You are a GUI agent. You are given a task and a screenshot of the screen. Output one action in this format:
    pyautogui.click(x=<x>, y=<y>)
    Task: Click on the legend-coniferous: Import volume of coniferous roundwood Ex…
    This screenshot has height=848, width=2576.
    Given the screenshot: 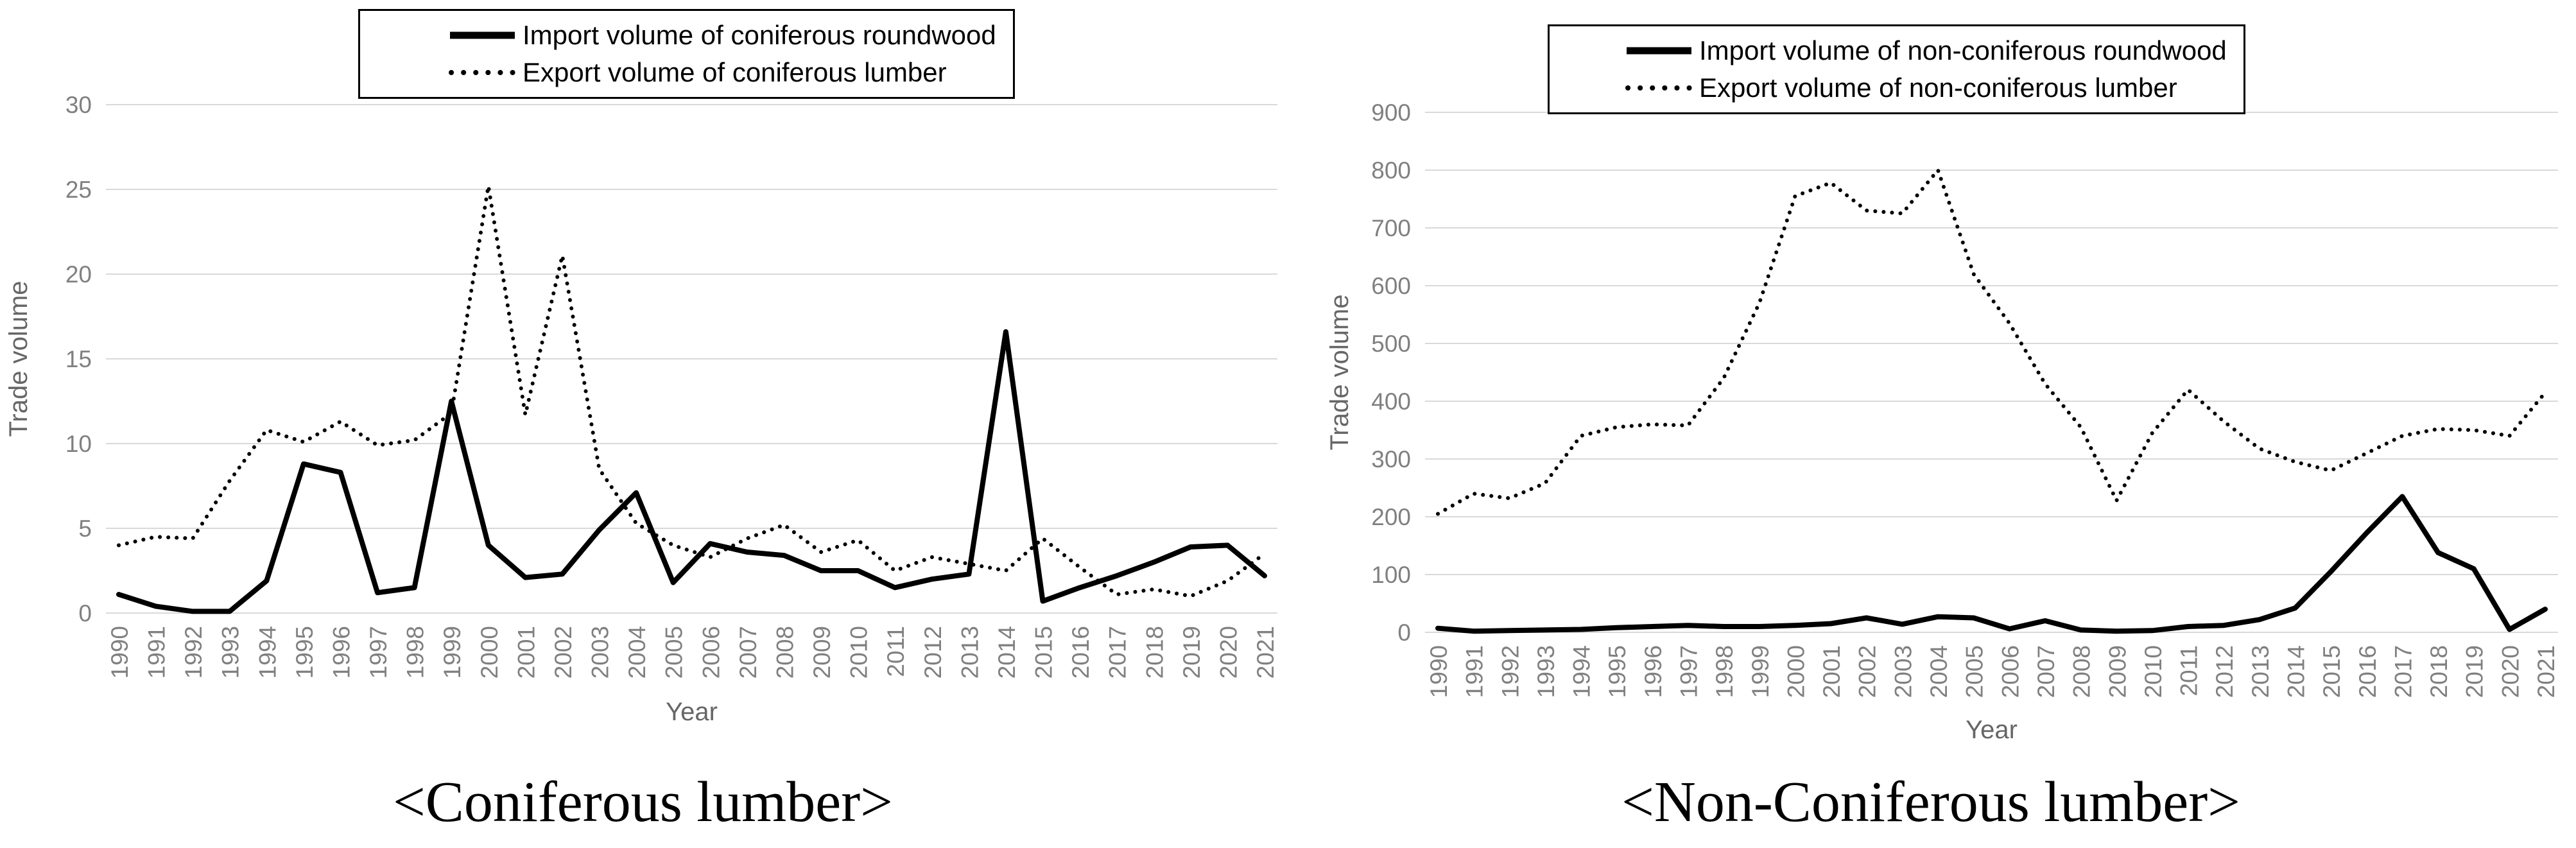 What is the action you would take?
    pyautogui.click(x=687, y=54)
    